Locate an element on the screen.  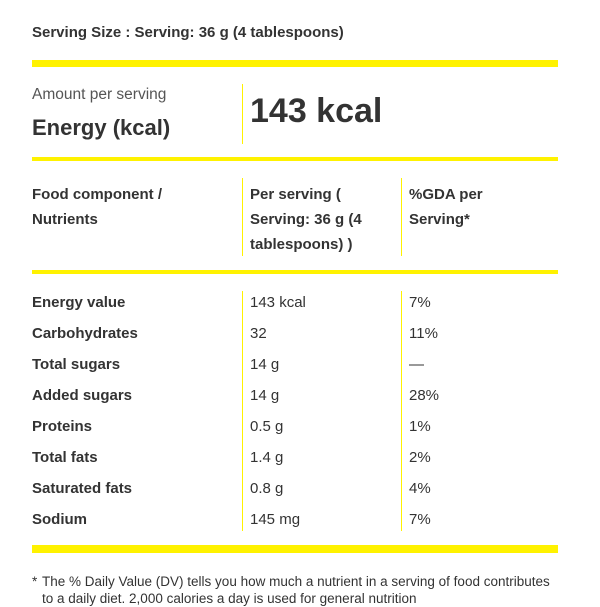
table-row: Saturated fats 0.8 g 4% is located at coordinates (295, 494).